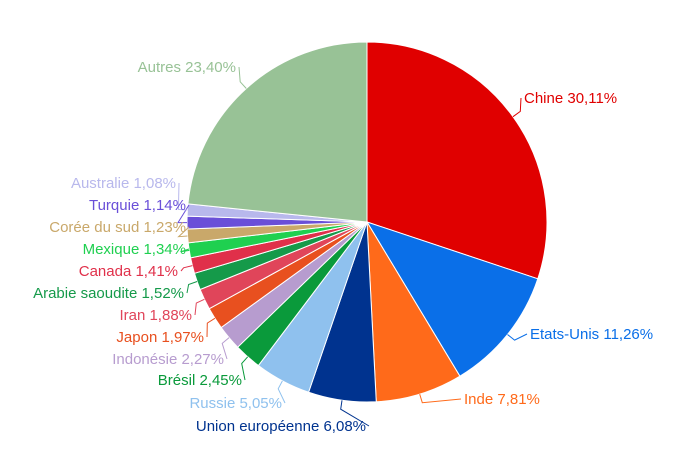 The image size is (681, 451). What do you see at coordinates (570, 98) in the screenshot?
I see `slice-label-1: Chine 30,11%` at bounding box center [570, 98].